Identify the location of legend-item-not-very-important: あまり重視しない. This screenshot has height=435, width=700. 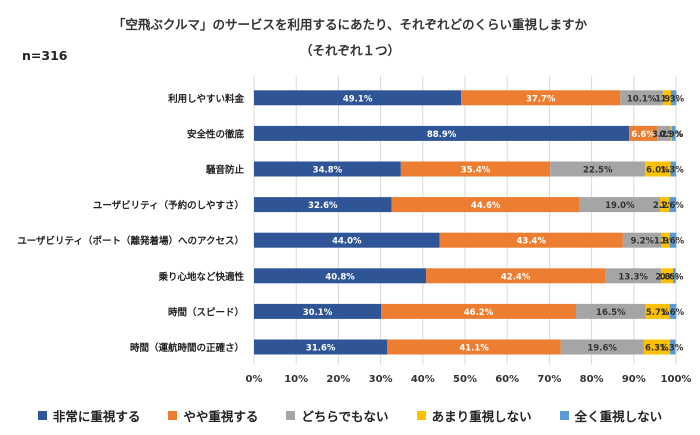
(474, 415).